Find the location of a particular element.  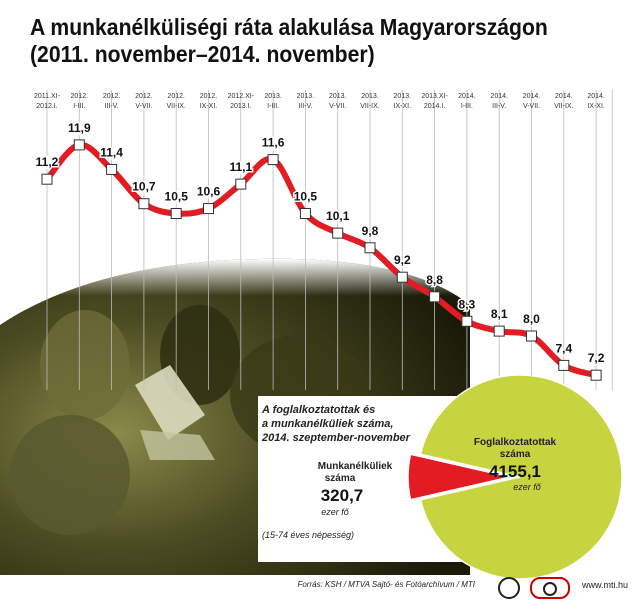

unemployed-unit: ezer fő is located at coordinates (335, 512).